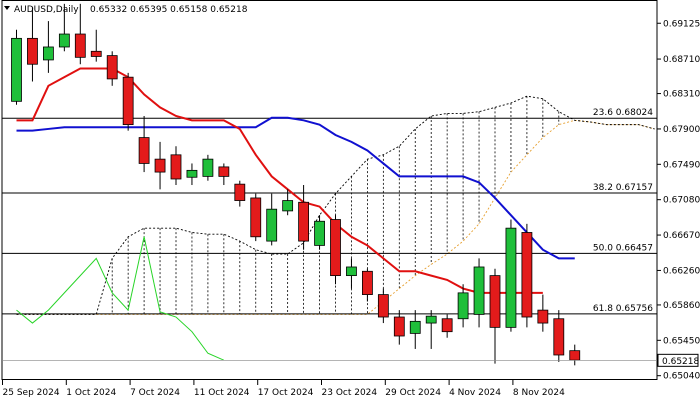 The image size is (700, 404). Describe the element at coordinates (681, 95) in the screenshot. I see `y-tick-label: 0.68310` at that location.